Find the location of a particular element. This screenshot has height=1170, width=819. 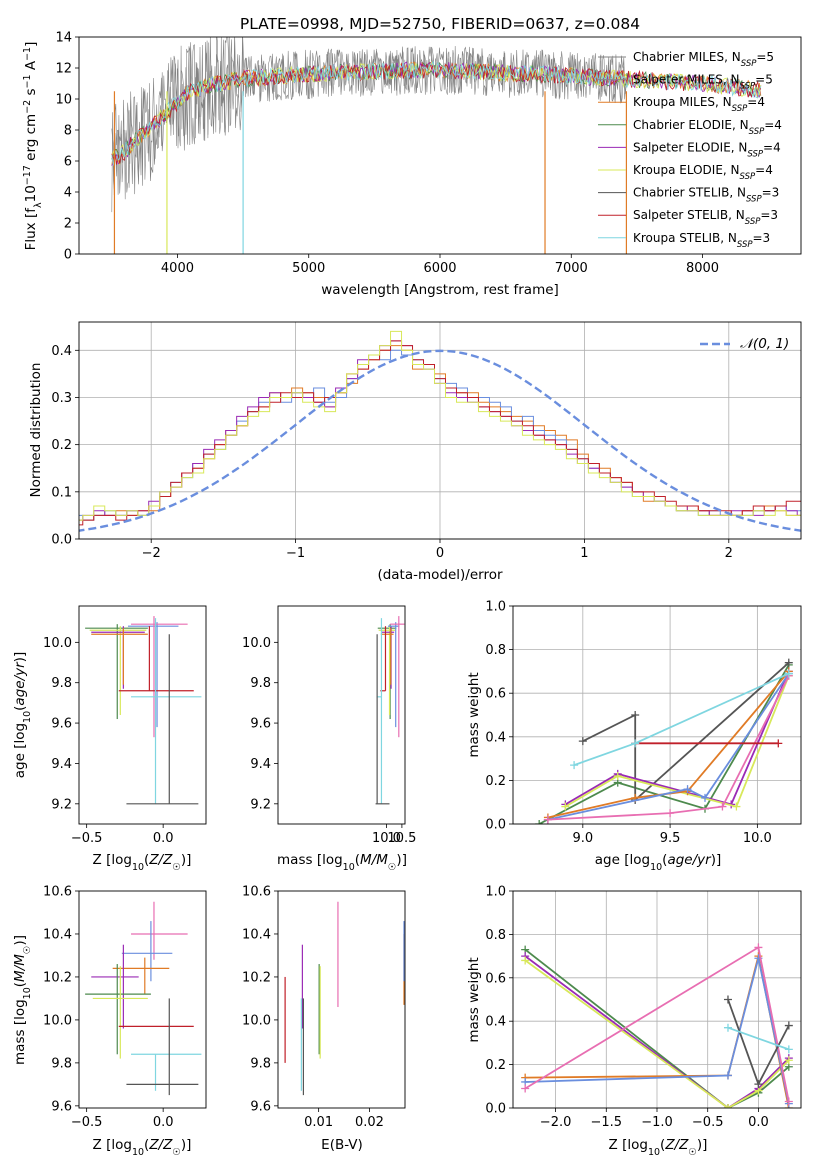

tick-label-y: 0.0 is located at coordinates (61, 540).